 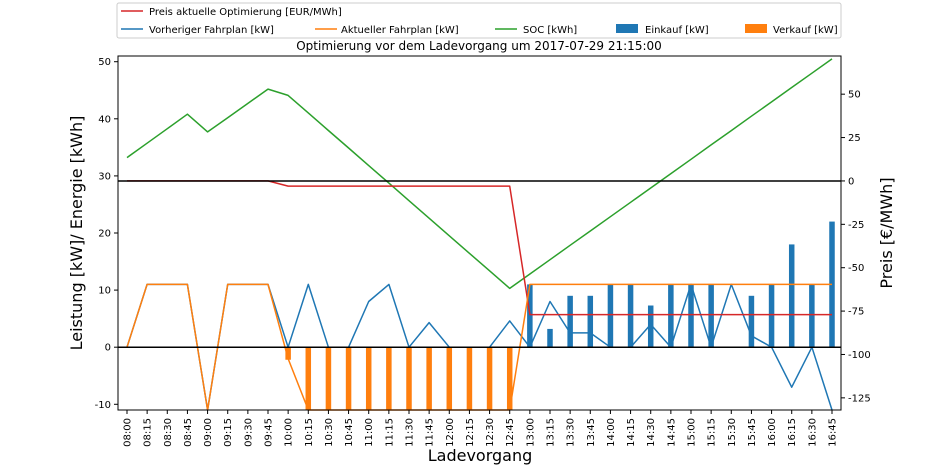 I want to click on bar-verkauf-12:00, so click(x=449, y=378).